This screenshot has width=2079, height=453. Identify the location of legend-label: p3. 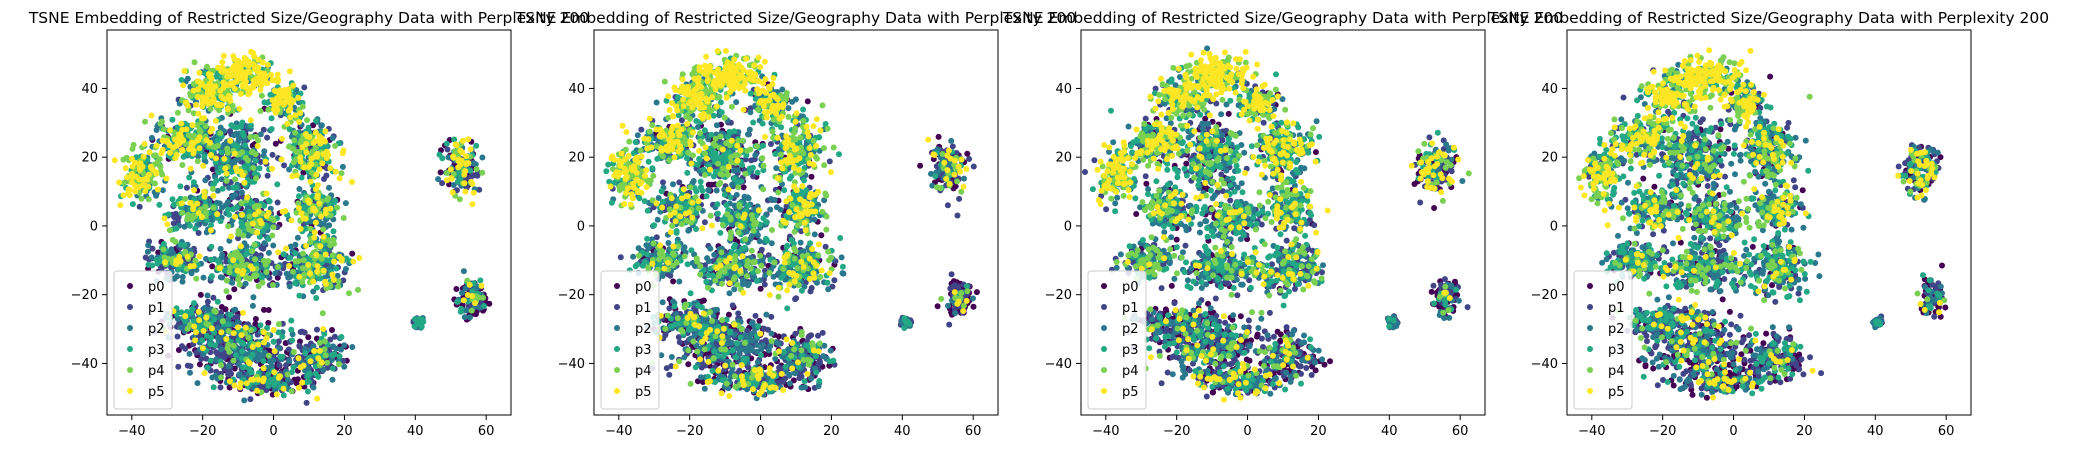
(156, 350).